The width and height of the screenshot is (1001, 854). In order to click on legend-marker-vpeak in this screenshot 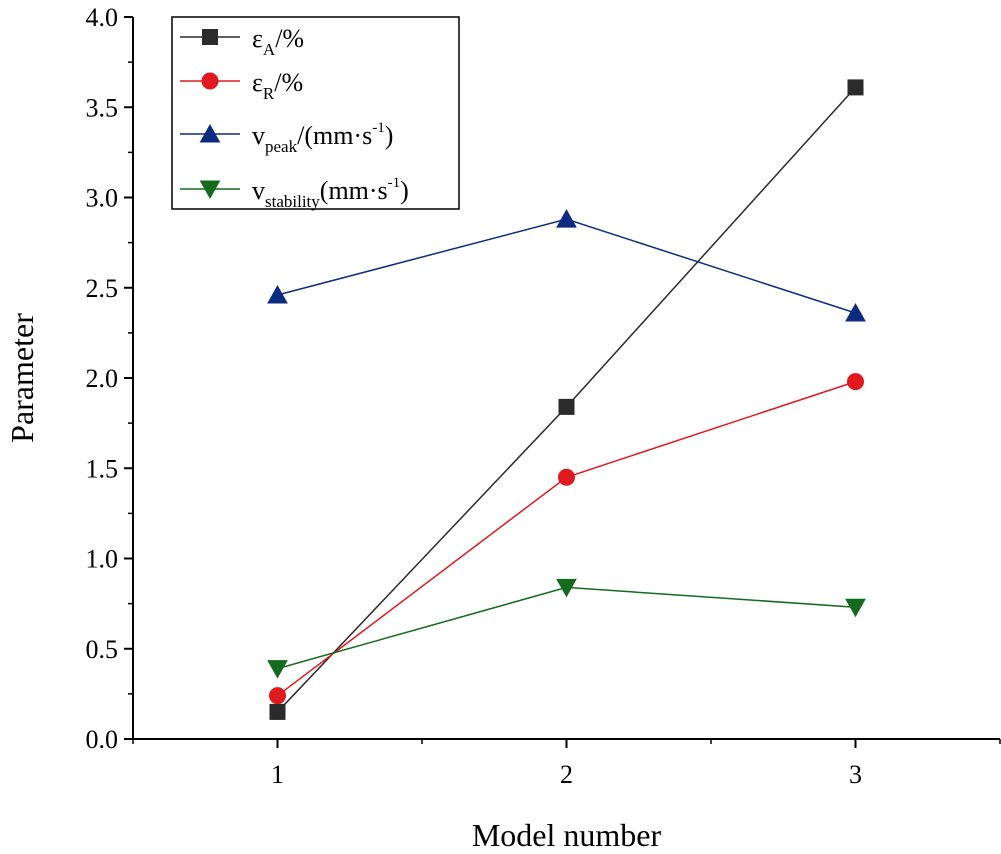, I will do `click(210, 133)`.